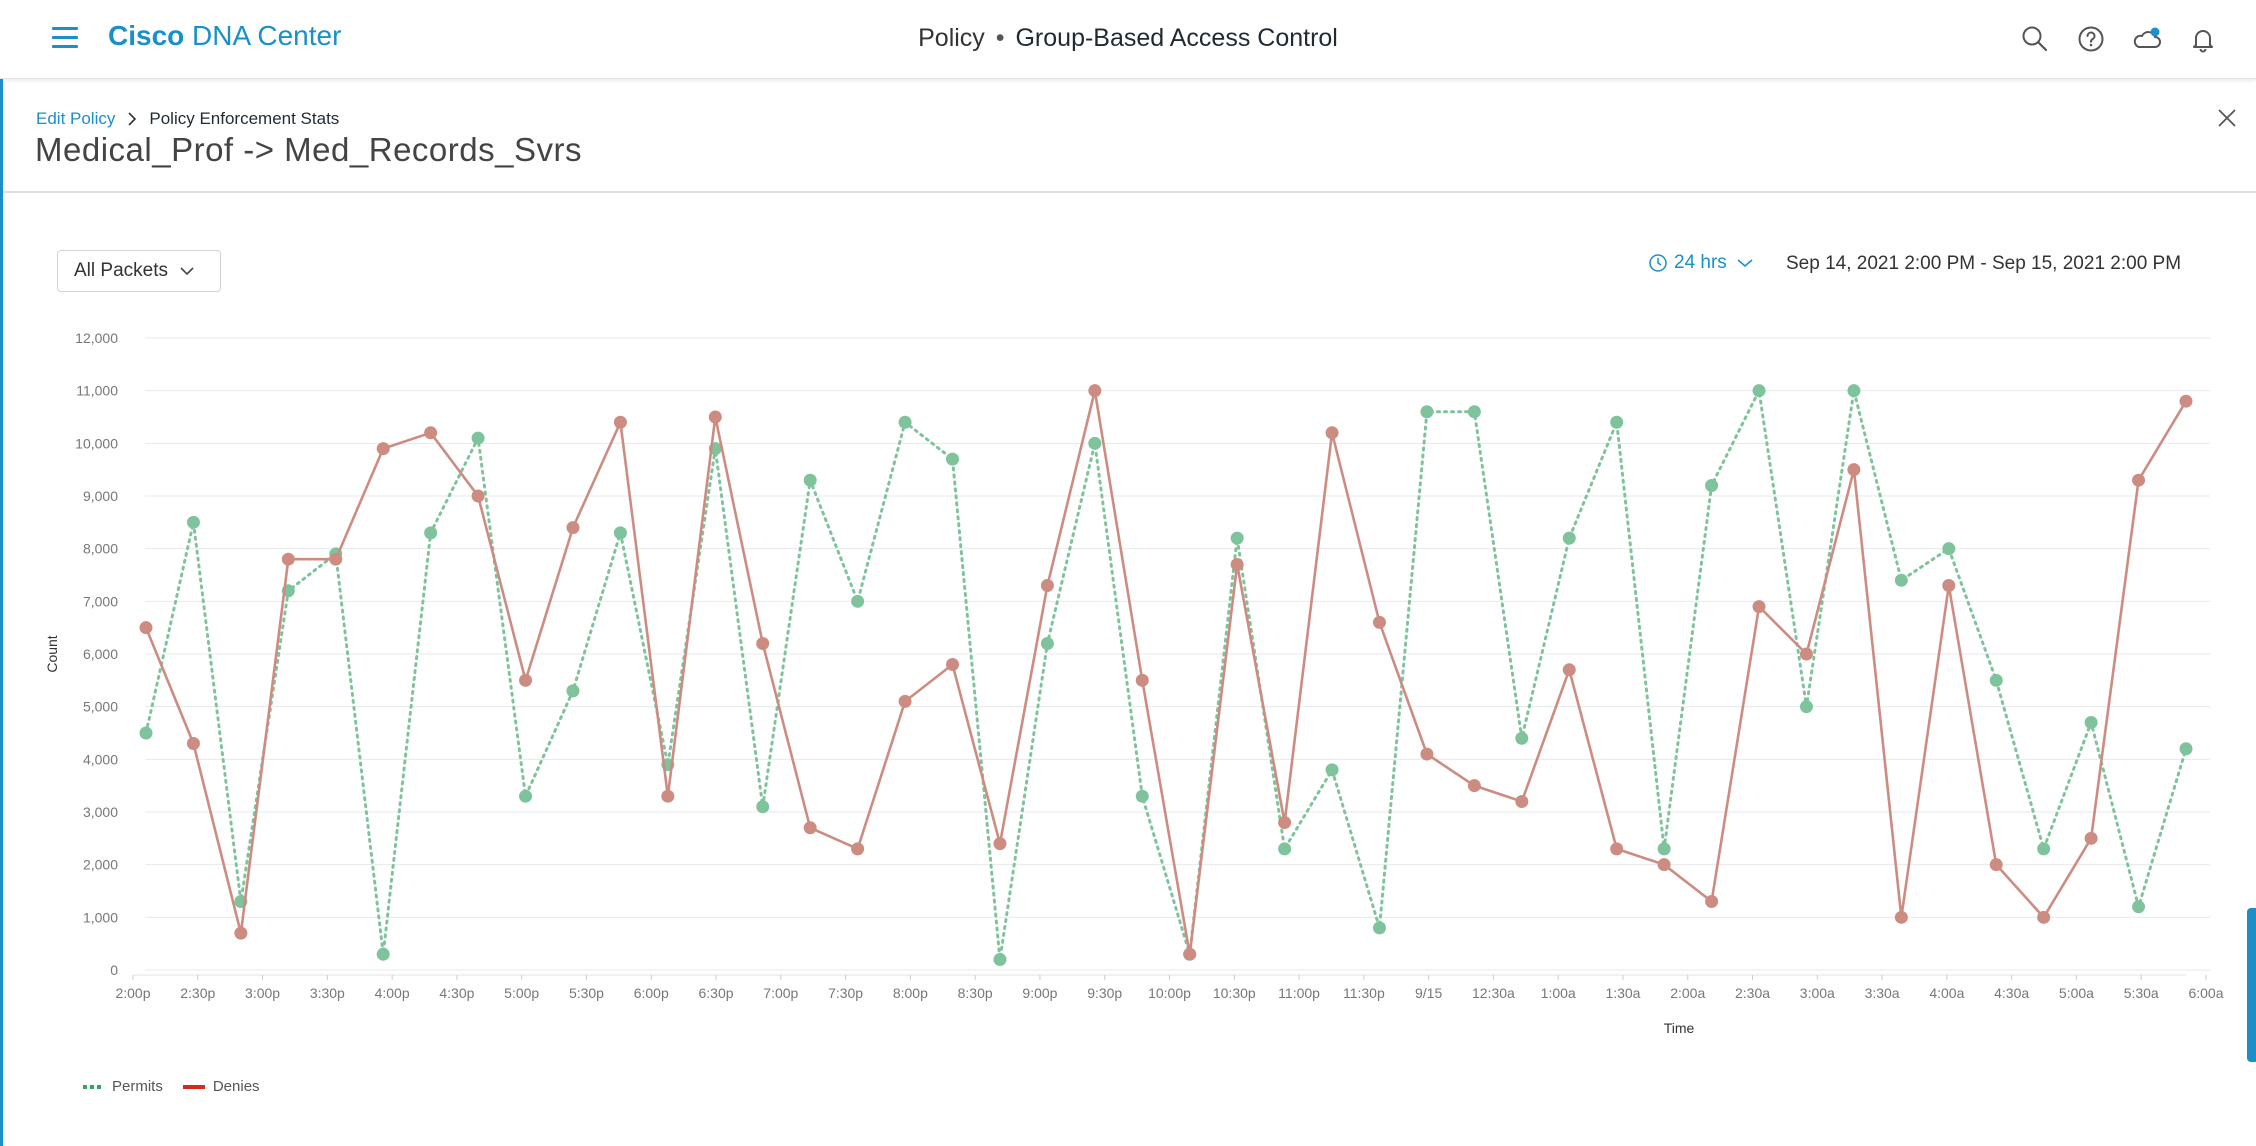 This screenshot has width=2256, height=1146. I want to click on x-tick-label: 6:00p, so click(651, 993).